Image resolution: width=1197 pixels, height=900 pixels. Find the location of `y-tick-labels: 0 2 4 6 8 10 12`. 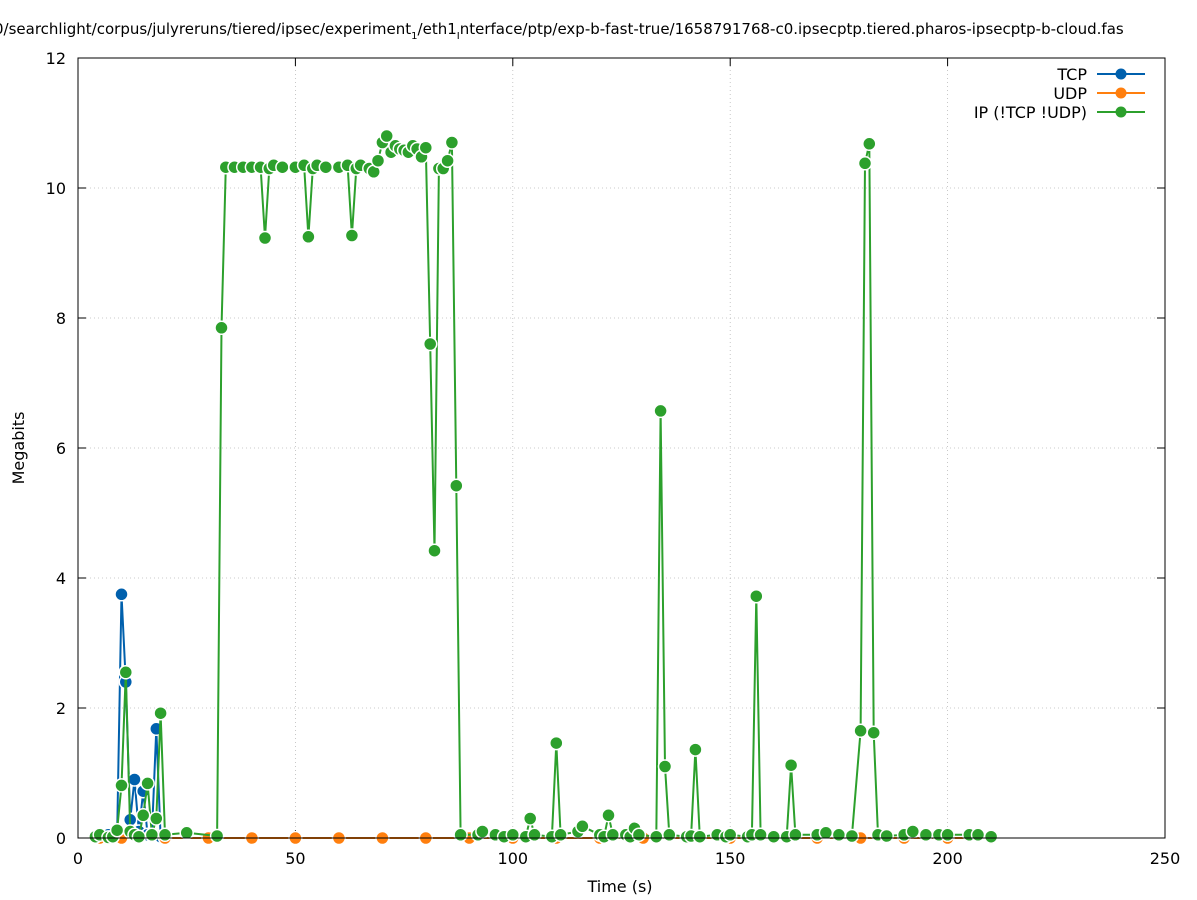

y-tick-labels: 0 2 4 6 8 10 12 is located at coordinates (56, 448).